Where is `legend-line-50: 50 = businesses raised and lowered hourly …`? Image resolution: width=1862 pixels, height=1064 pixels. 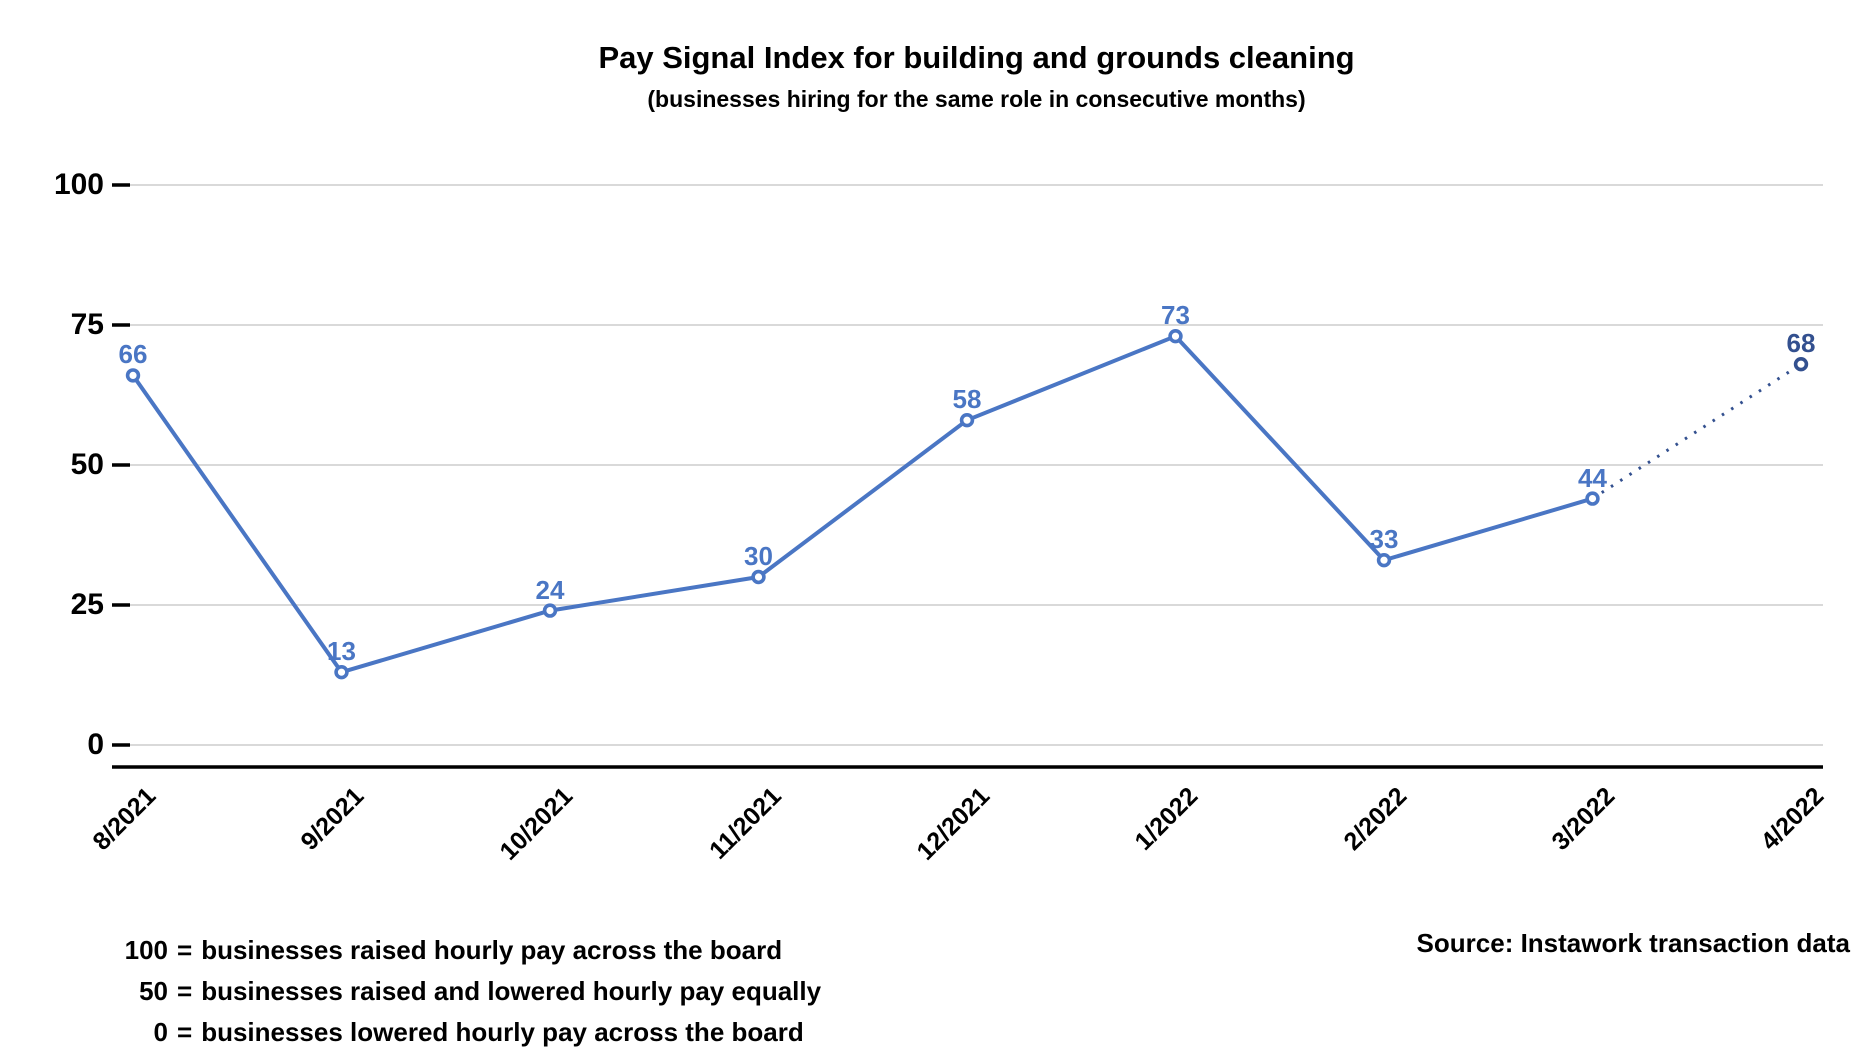 legend-line-50: 50 = businesses raised and lowered hourly … is located at coordinates (463, 991).